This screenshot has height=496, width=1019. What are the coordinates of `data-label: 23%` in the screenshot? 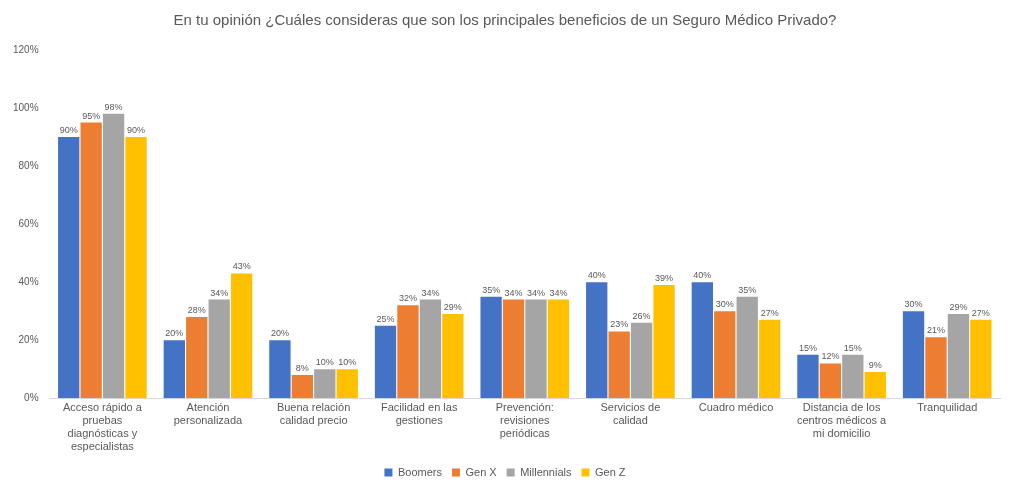 It's located at (619, 324).